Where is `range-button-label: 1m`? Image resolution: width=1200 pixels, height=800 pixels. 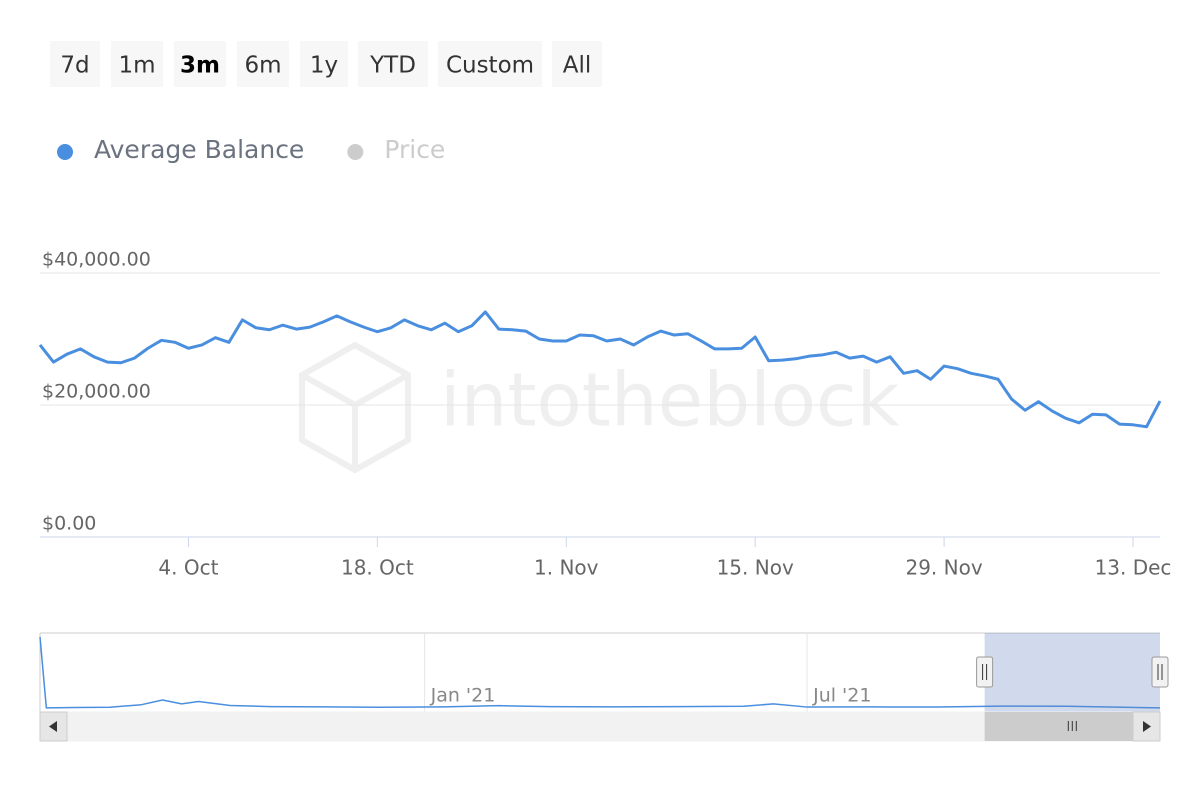
range-button-label: 1m is located at coordinates (136, 66).